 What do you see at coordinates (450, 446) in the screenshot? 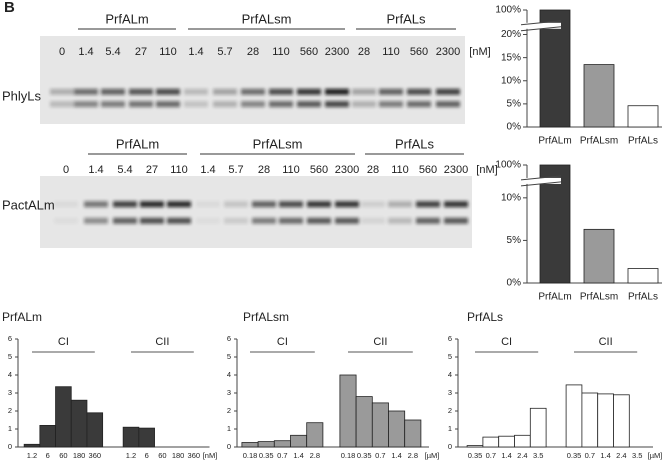
I see `y-tick-label: 0` at bounding box center [450, 446].